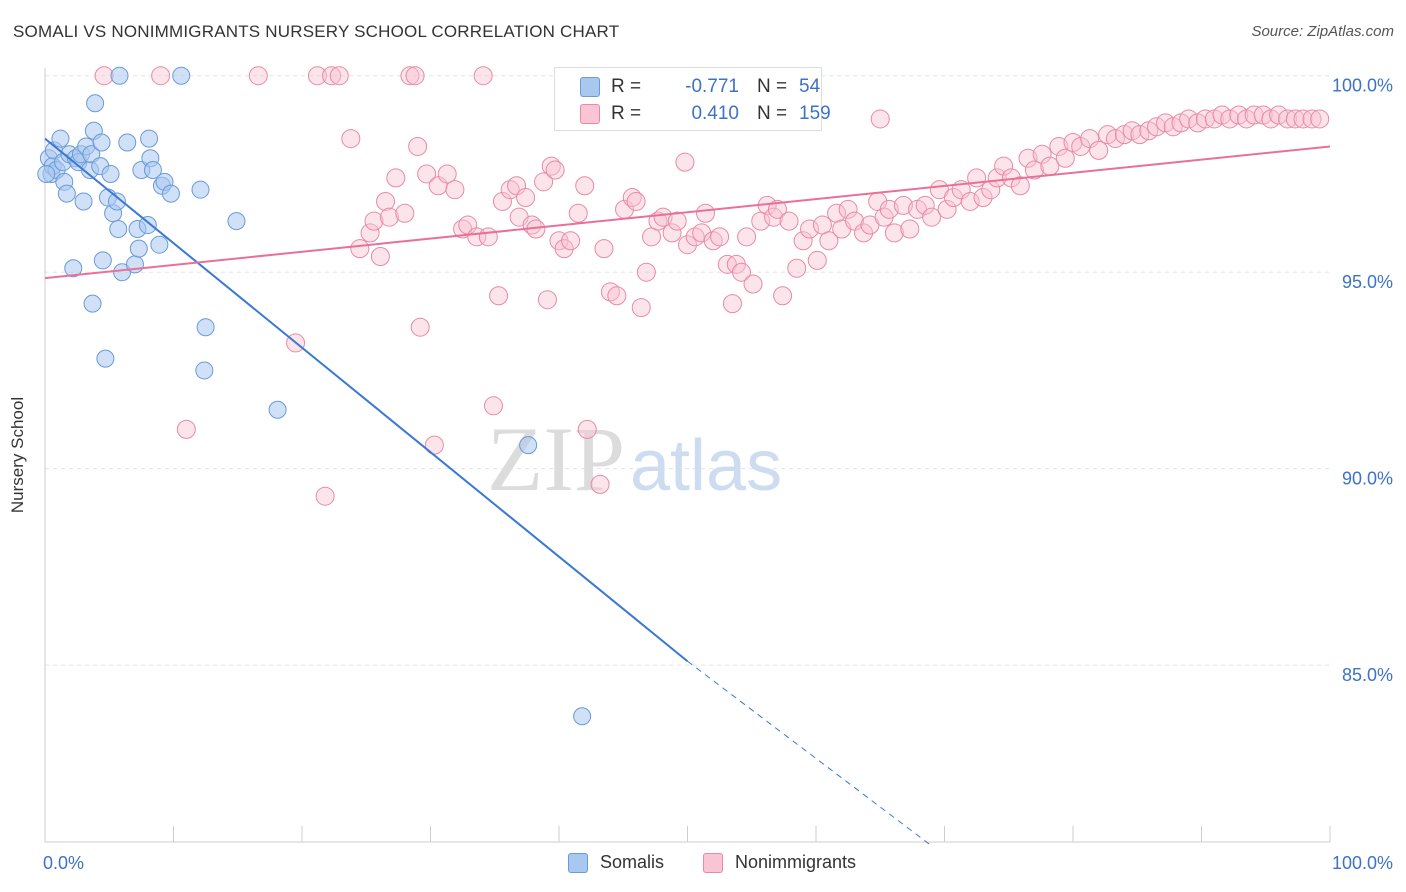  What do you see at coordinates (692, 99) in the screenshot?
I see `correlation-legend: R = -0.771 N = 54 R = 0.410 N = 159` at bounding box center [692, 99].